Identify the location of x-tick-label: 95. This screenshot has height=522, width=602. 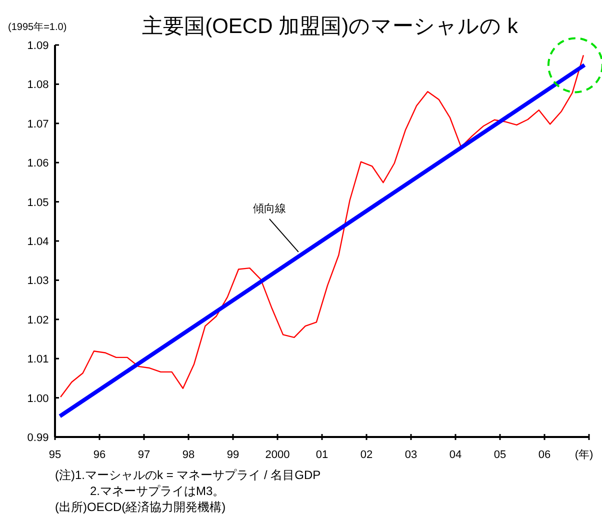
(55, 455).